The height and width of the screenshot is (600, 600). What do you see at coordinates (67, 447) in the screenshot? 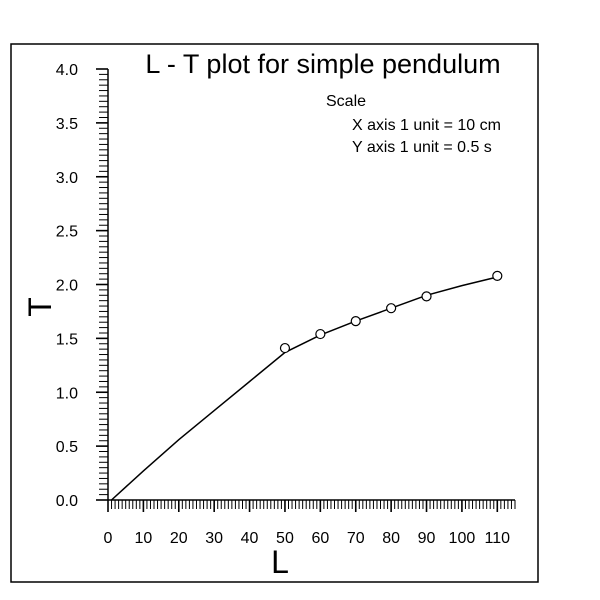
I see `y-tick-label: 0.5` at bounding box center [67, 447].